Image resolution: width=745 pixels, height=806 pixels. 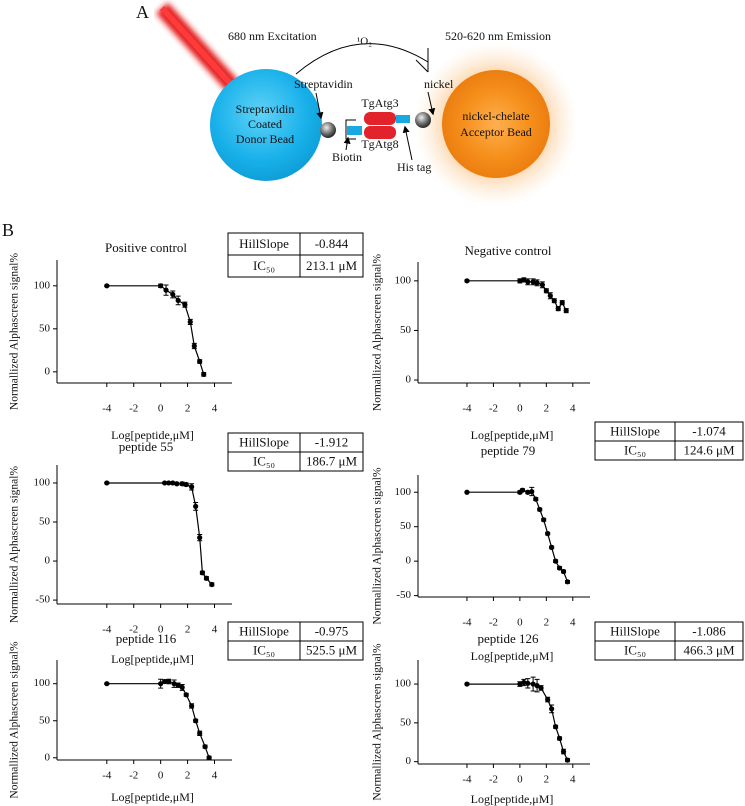 What do you see at coordinates (498, 36) in the screenshot?
I see `emission-label: 520-620 nm Emission` at bounding box center [498, 36].